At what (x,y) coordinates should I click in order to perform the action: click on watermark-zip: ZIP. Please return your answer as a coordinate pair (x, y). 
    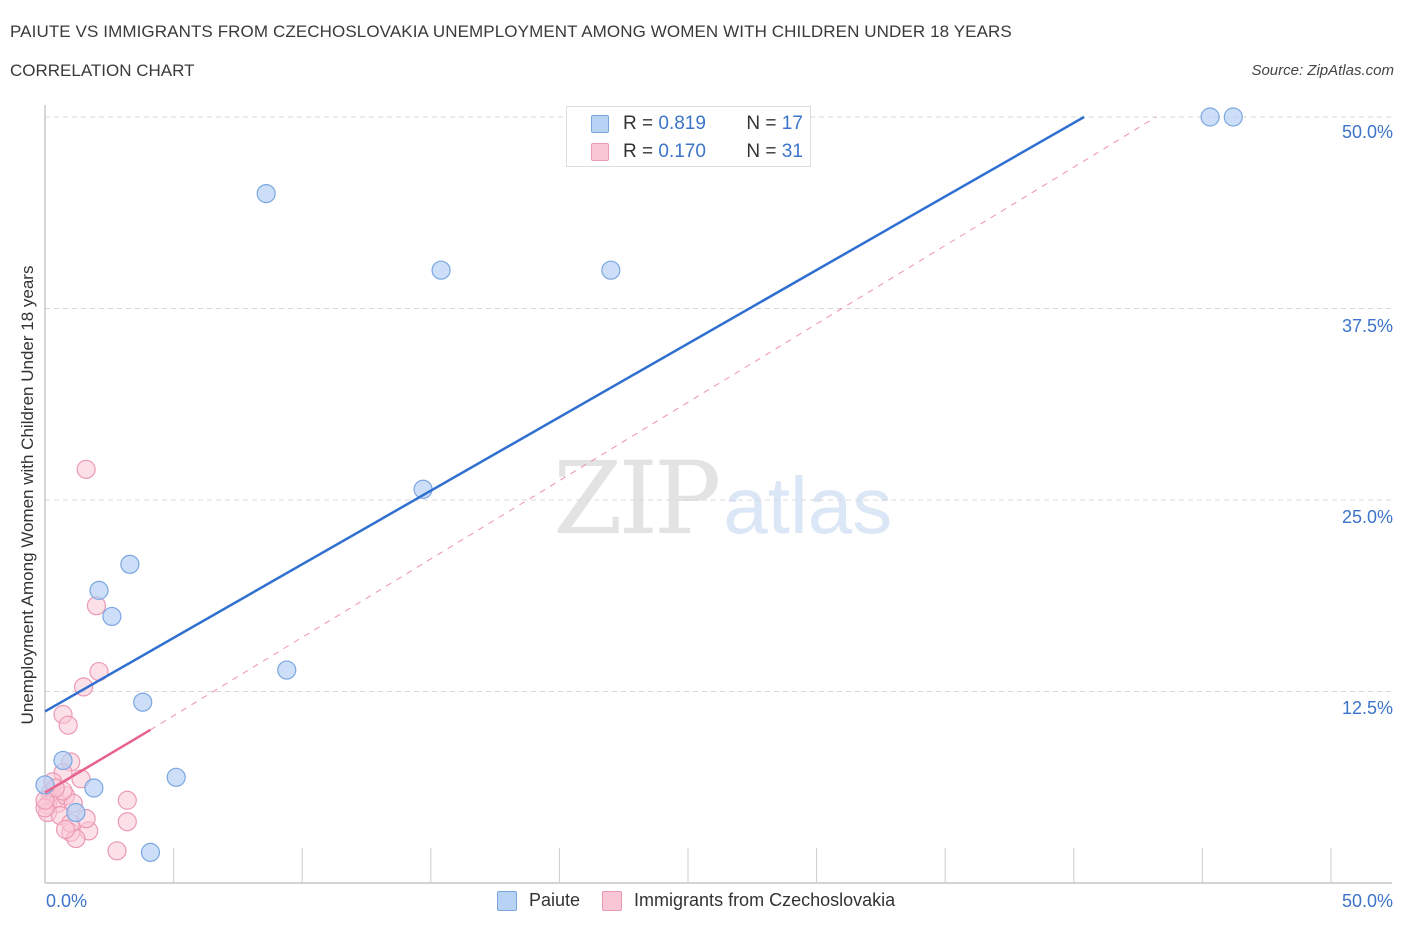
    Looking at the image, I should click on (637, 498).